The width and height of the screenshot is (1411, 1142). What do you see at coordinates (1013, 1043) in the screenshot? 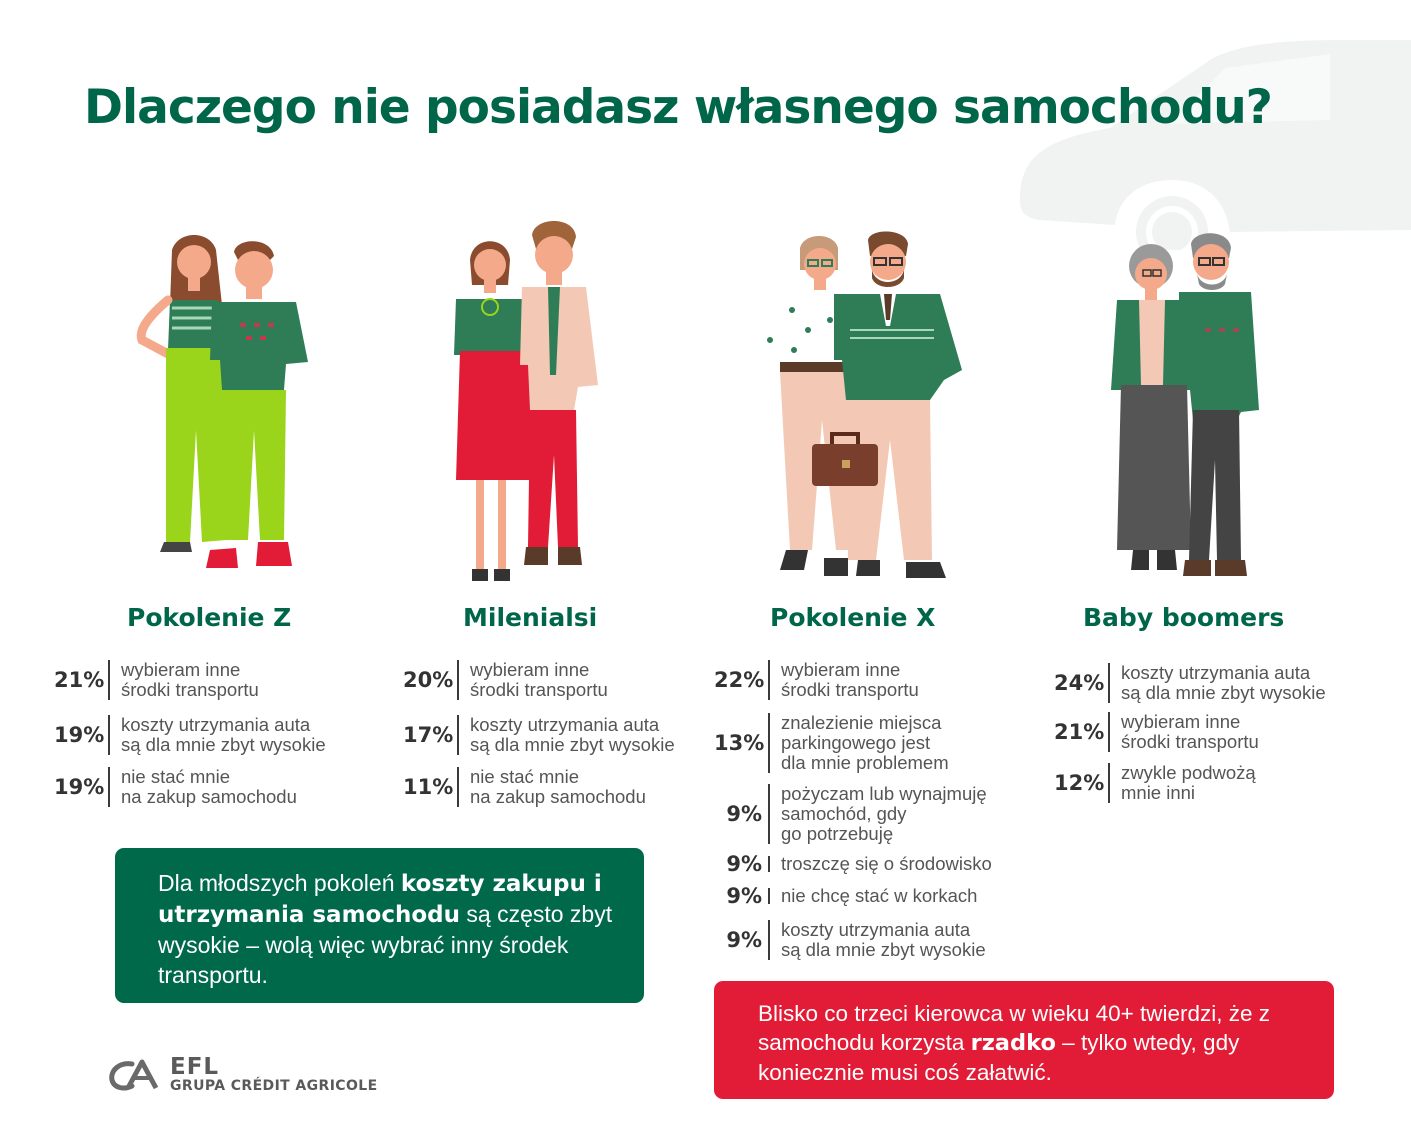
I see `note-highlight: rzadko` at bounding box center [1013, 1043].